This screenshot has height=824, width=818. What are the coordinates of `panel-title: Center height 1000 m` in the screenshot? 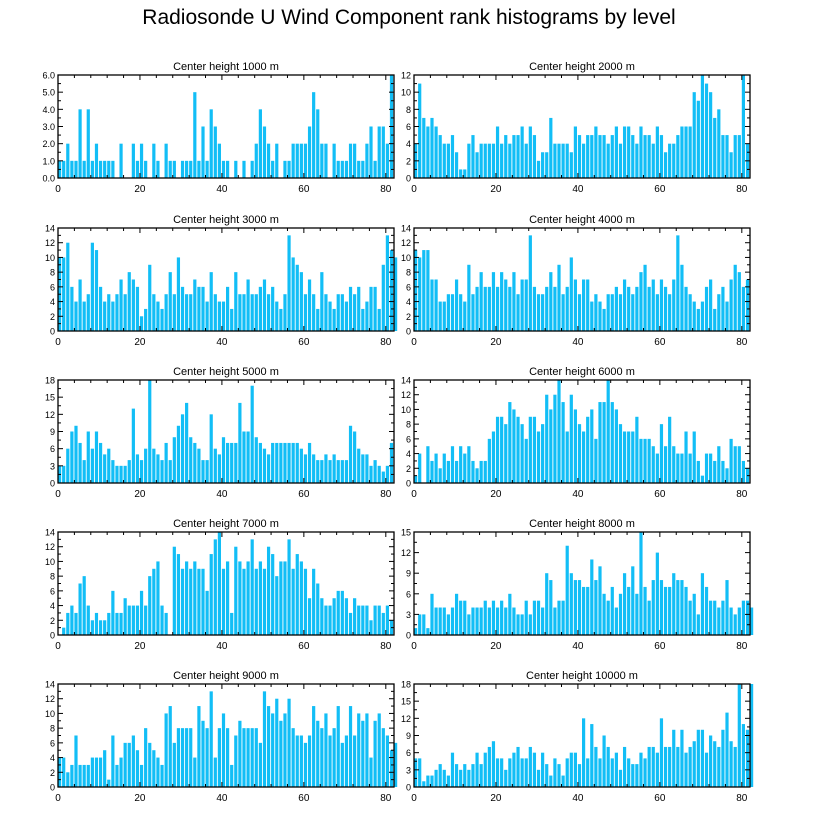 It's located at (226, 67).